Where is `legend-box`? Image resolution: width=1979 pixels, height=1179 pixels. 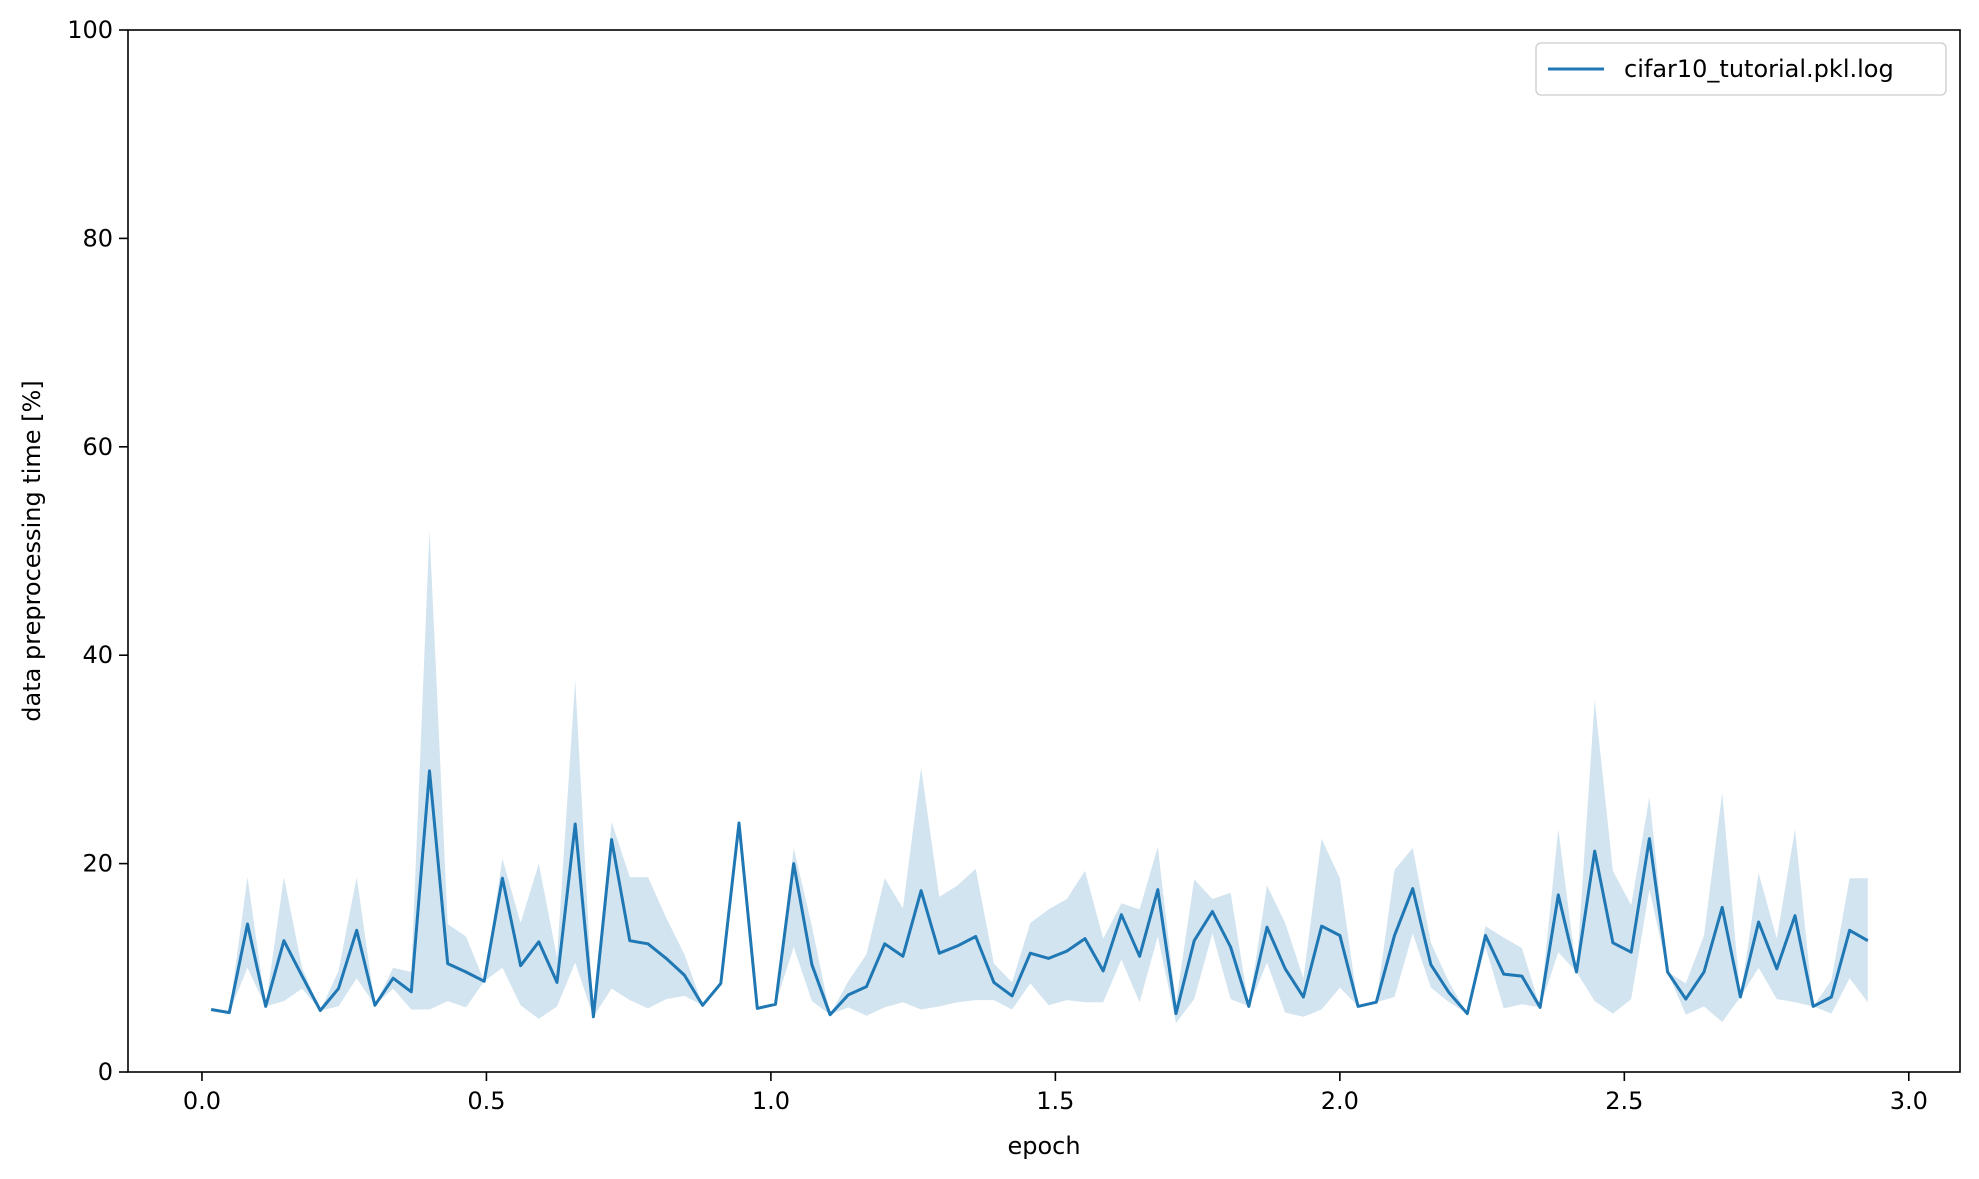 legend-box is located at coordinates (1741, 69).